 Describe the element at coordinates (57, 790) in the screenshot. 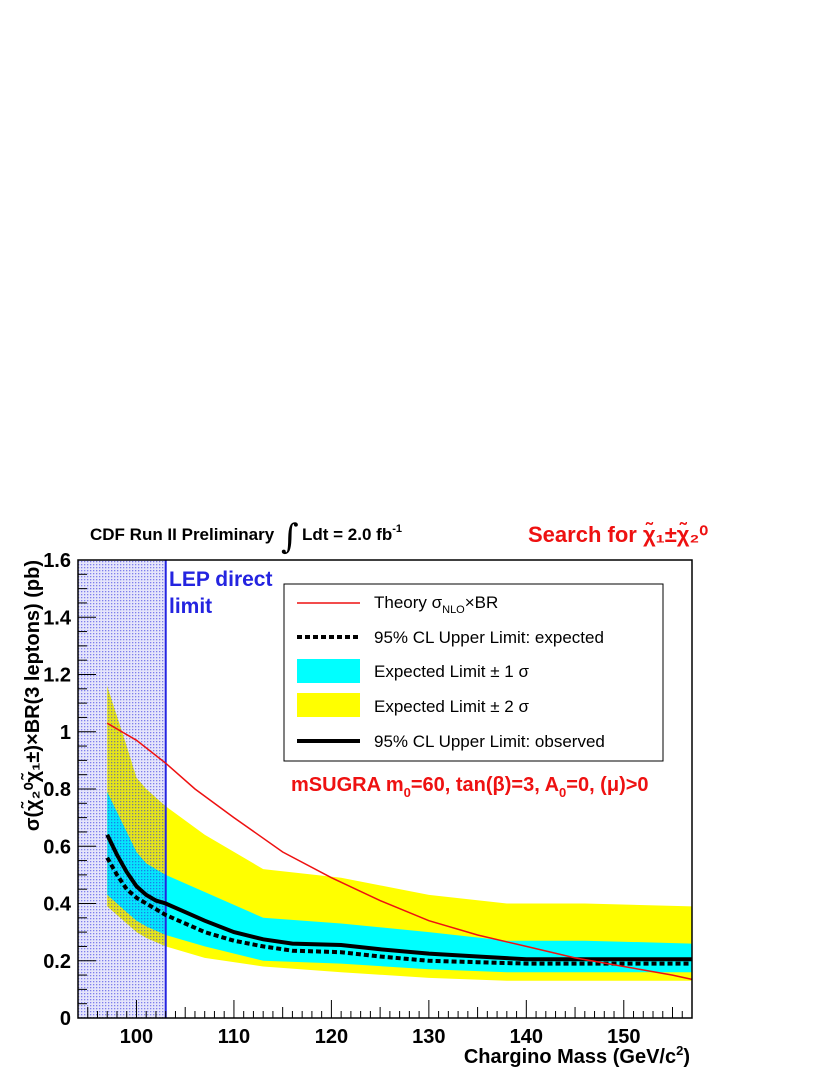

I see `y-tick-label: 0.8` at that location.